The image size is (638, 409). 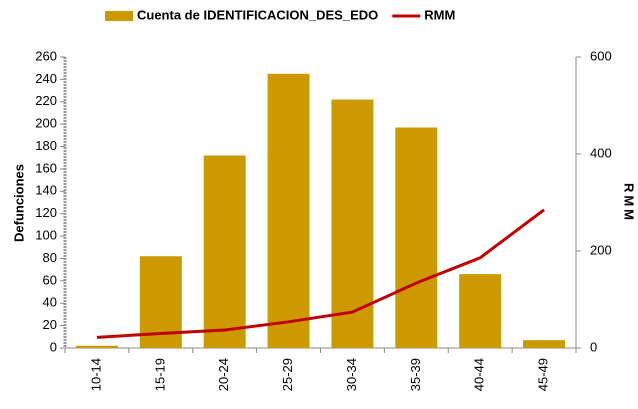 What do you see at coordinates (119, 16) in the screenshot?
I see `legend-swatch` at bounding box center [119, 16].